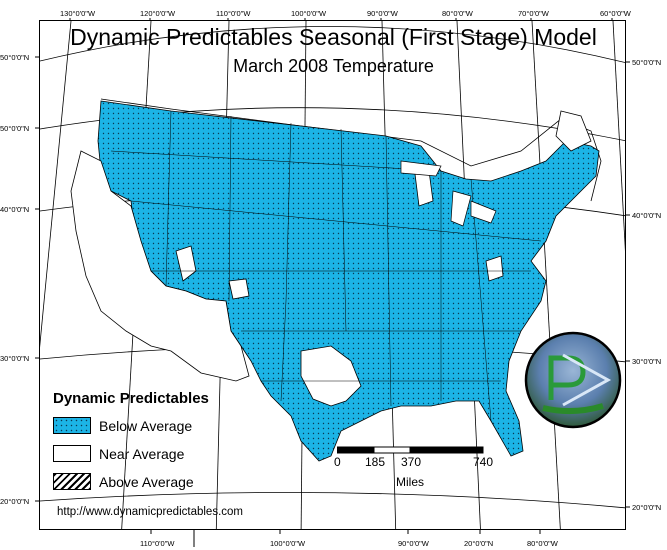 This screenshot has height=550, width=667. I want to click on dynamic-predictables-logo, so click(573, 380).